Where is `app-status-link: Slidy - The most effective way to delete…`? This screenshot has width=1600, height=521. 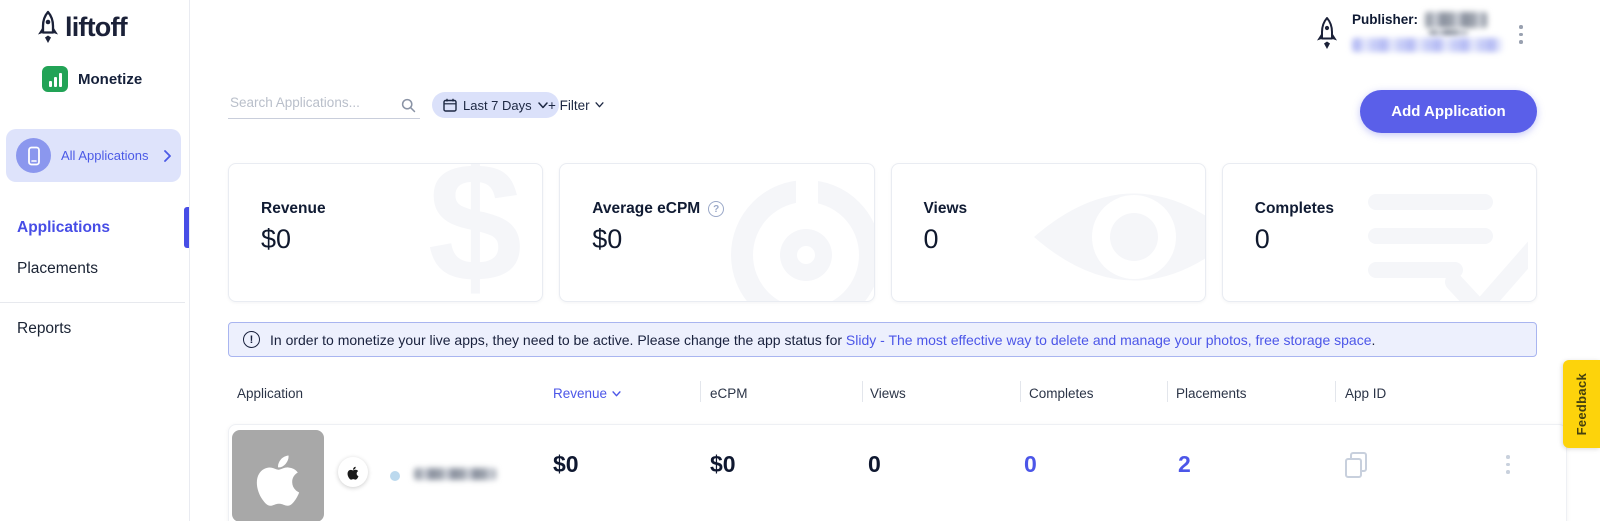
app-status-link: Slidy - The most effective way to delete… is located at coordinates (1108, 339).